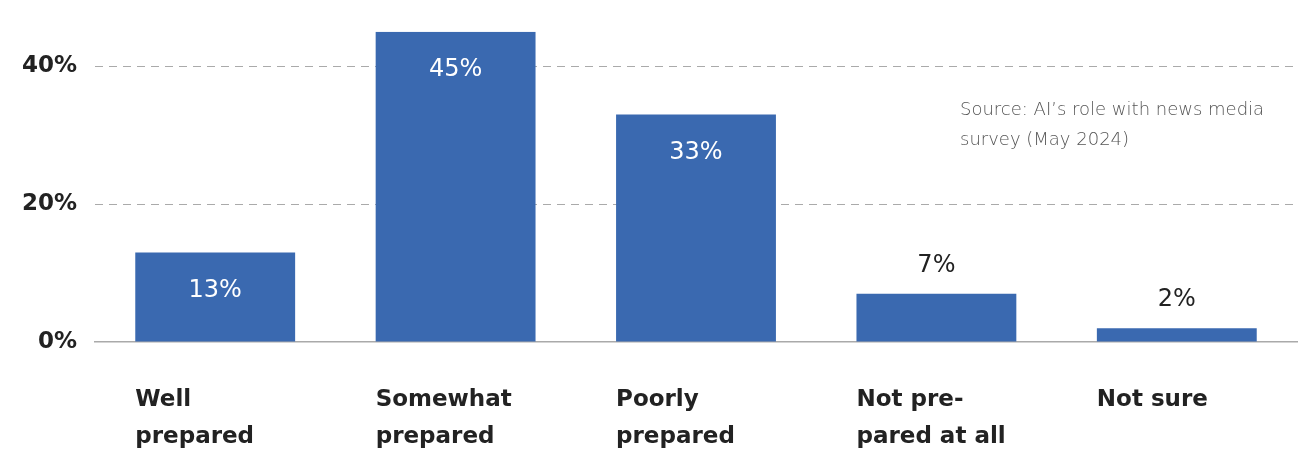 The width and height of the screenshot is (1309, 454). I want to click on data-label: 33%, so click(696, 150).